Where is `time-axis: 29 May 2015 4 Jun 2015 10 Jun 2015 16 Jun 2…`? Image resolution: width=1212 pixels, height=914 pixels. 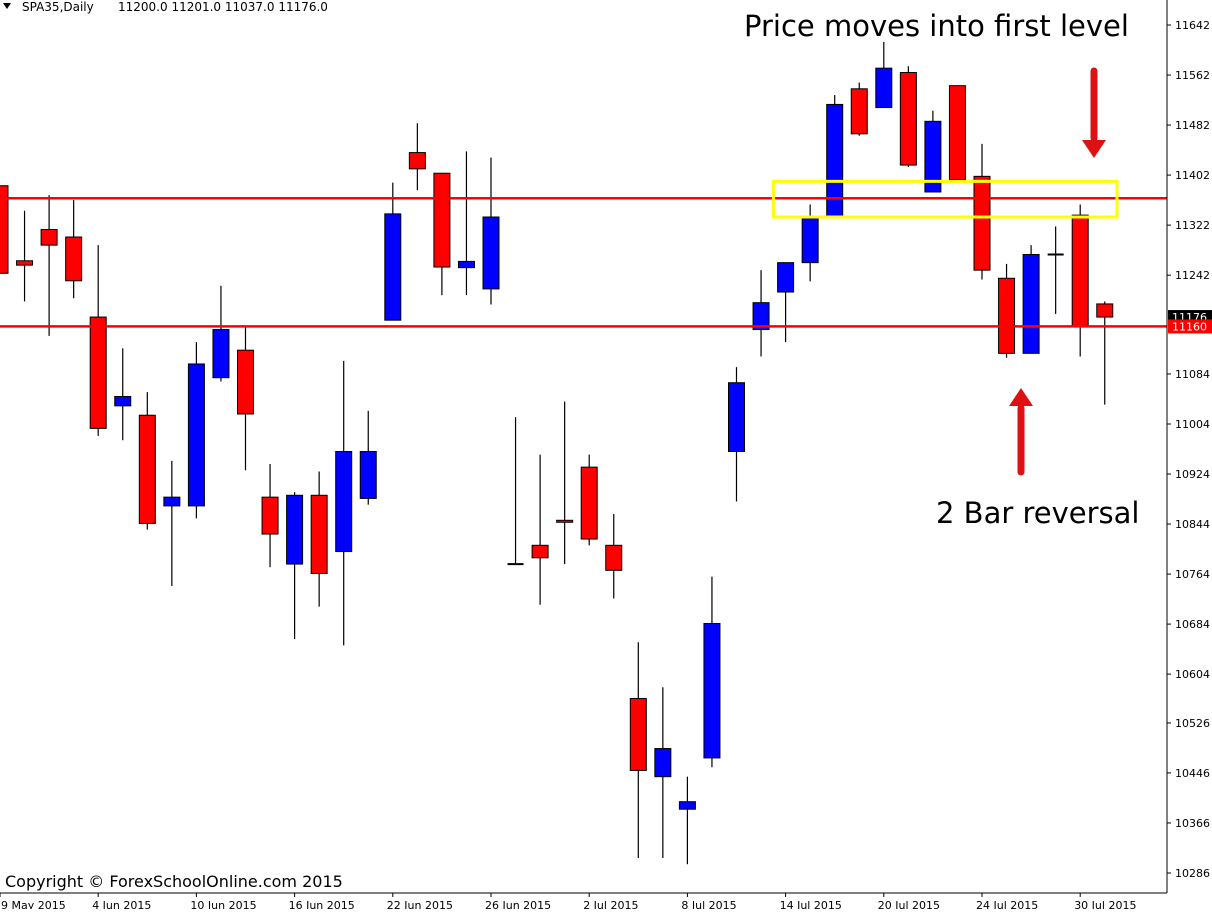
time-axis: 29 May 2015 4 Jun 2015 10 Jun 2015 16 Jun 2… is located at coordinates (568, 902).